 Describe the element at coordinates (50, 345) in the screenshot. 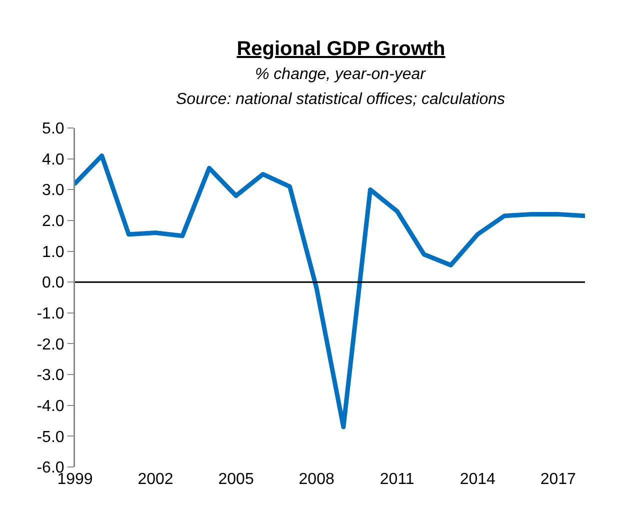

I see `y-tick-label: -2.0` at that location.